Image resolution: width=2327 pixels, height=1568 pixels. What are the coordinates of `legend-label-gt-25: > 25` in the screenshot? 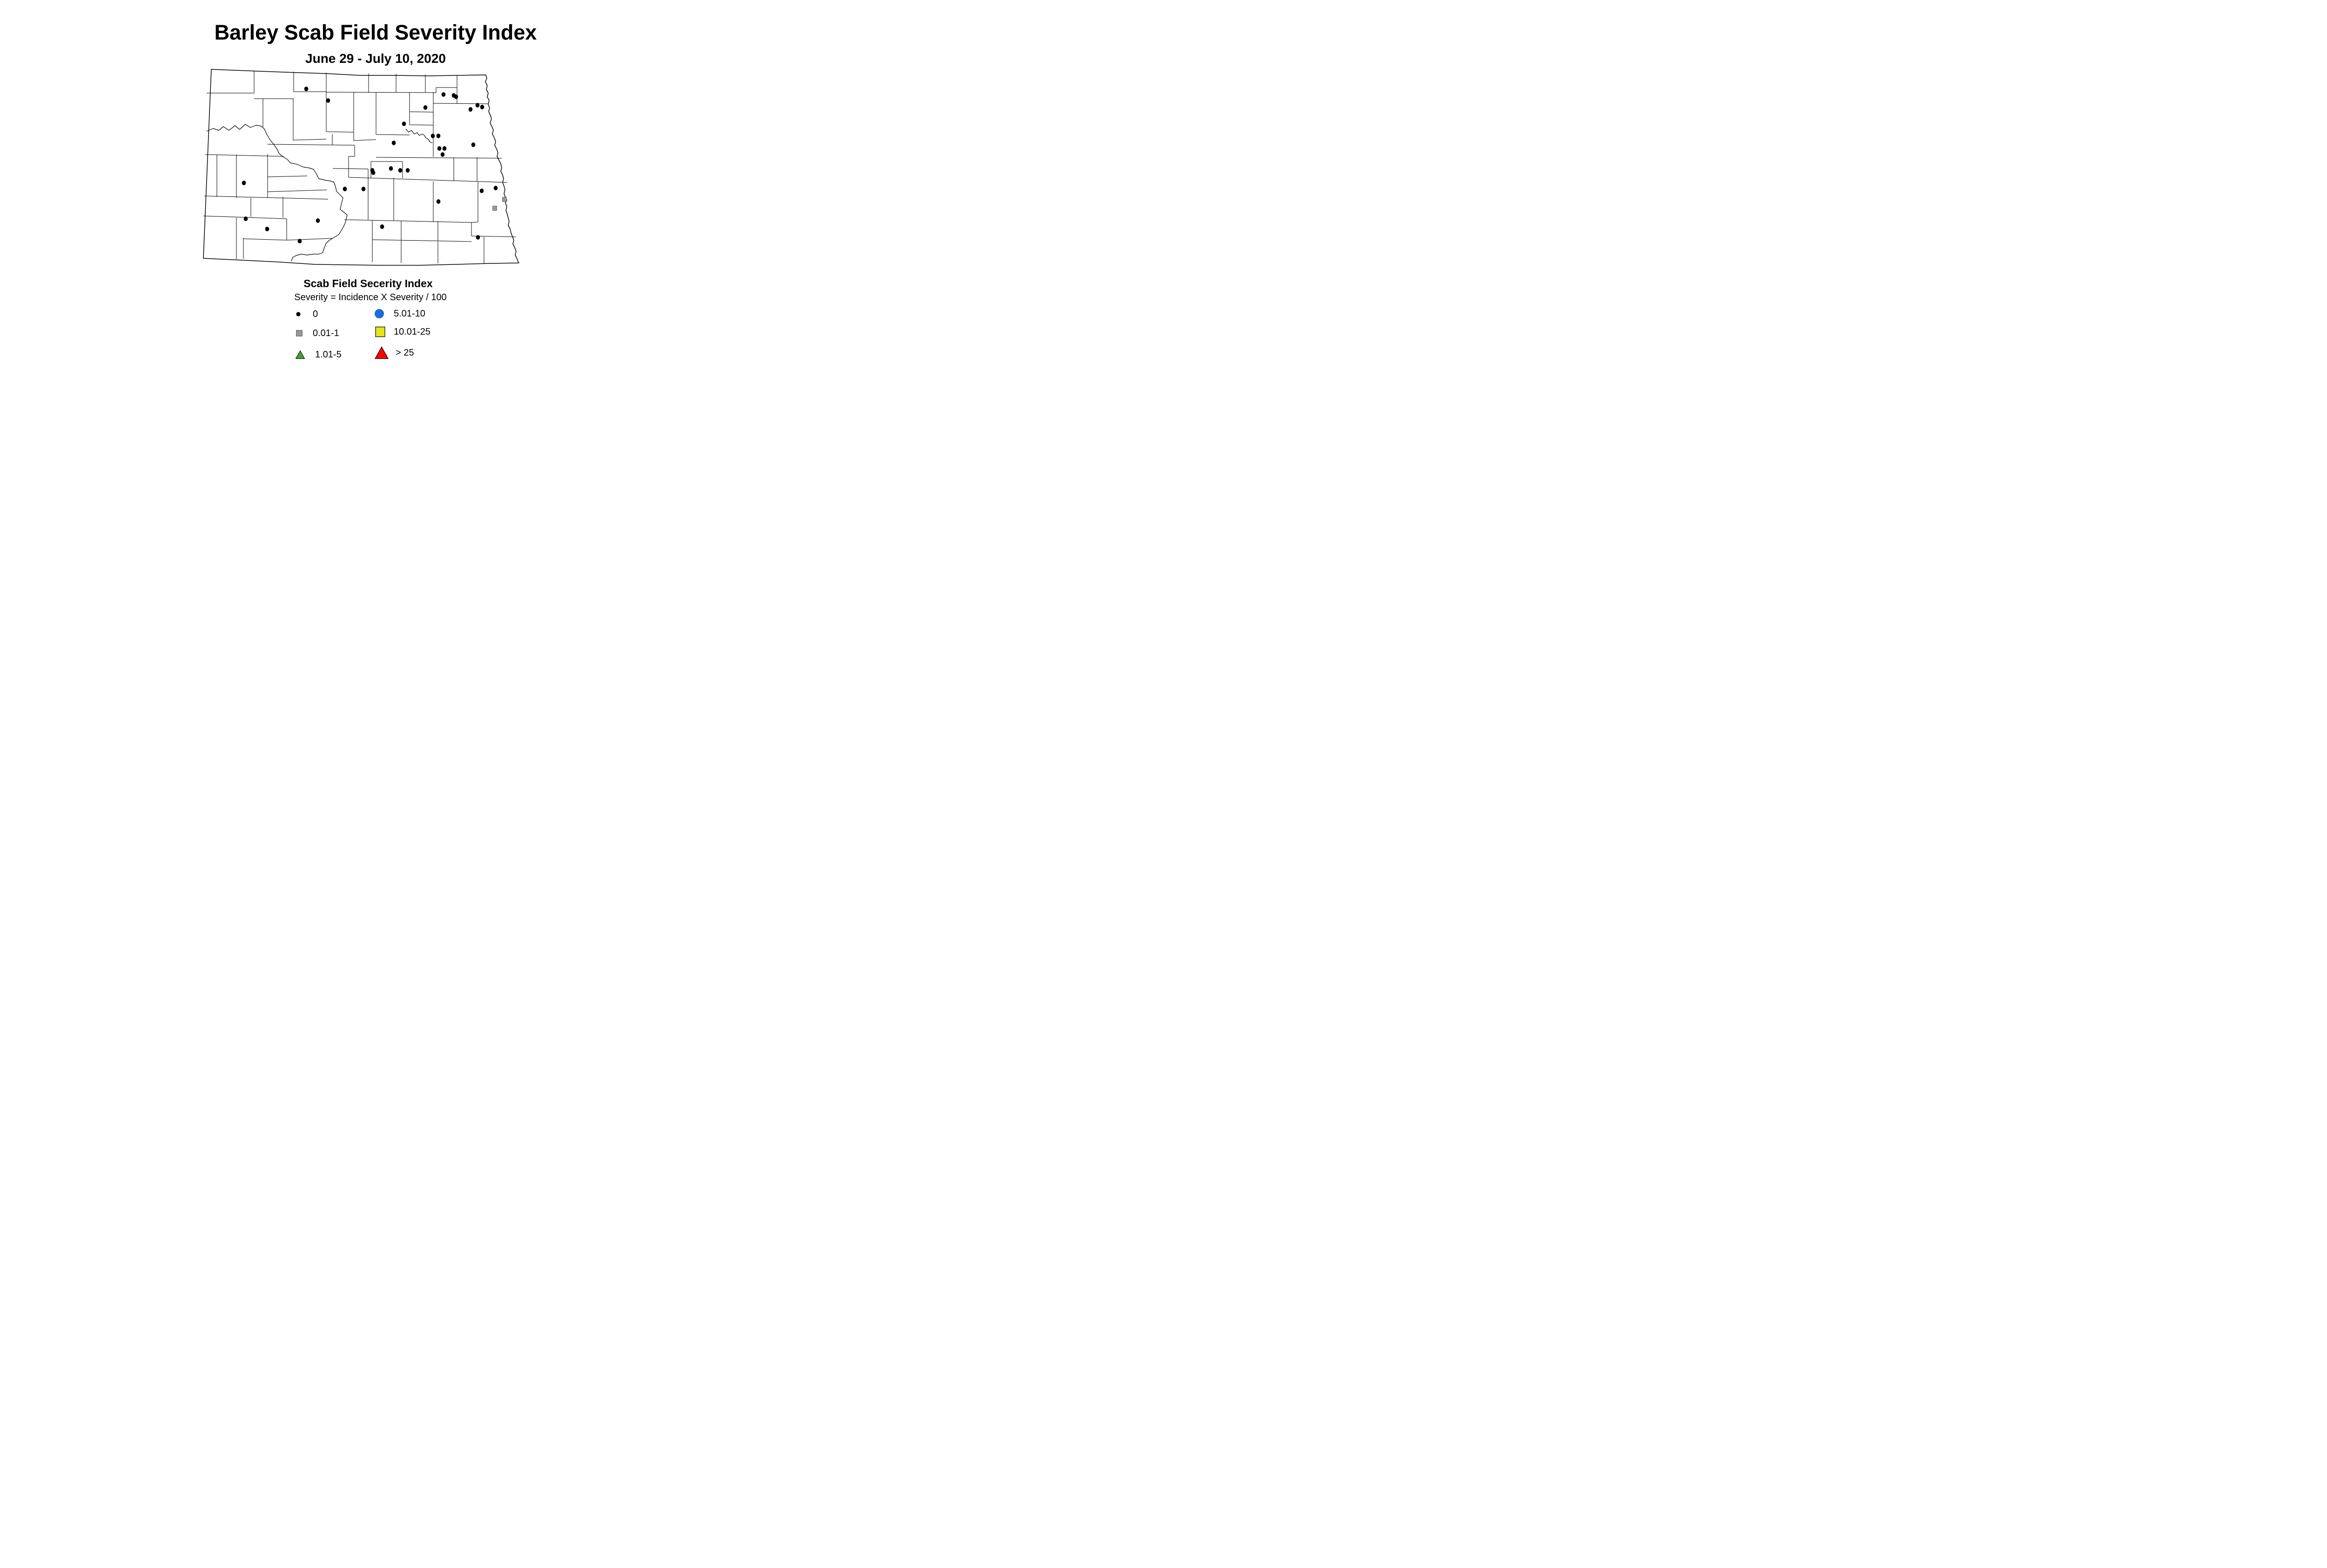 It's located at (405, 353).